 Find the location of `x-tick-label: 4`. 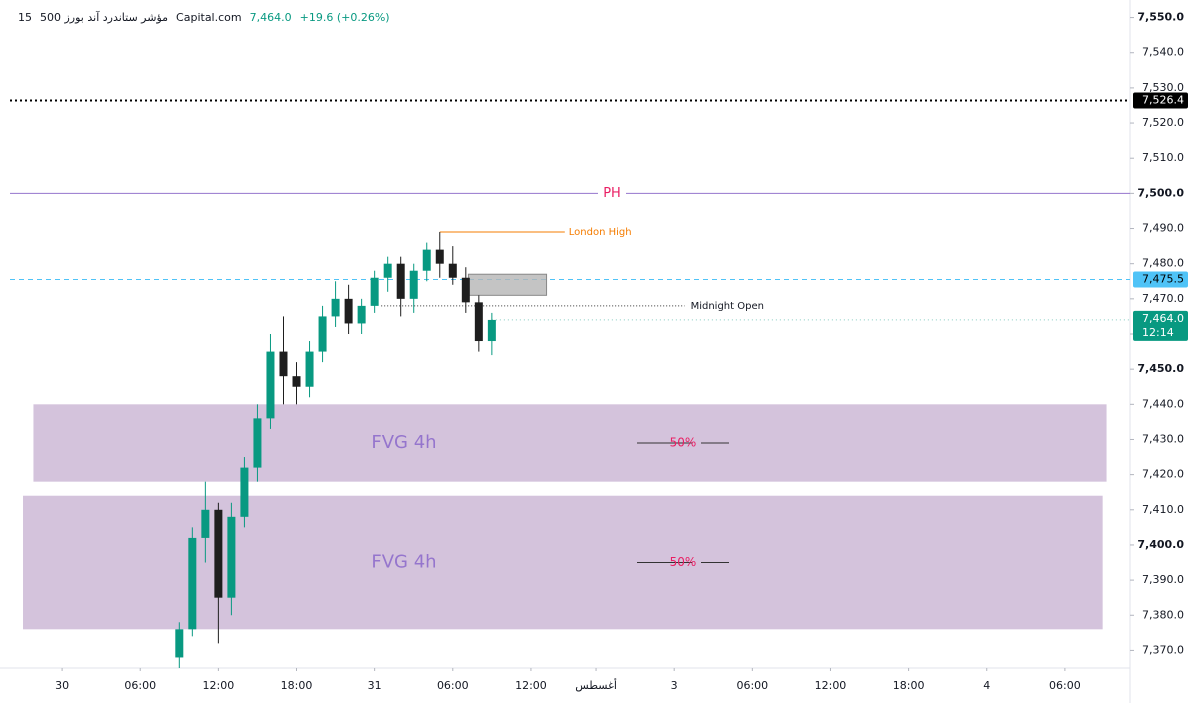

x-tick-label: 4 is located at coordinates (986, 685).